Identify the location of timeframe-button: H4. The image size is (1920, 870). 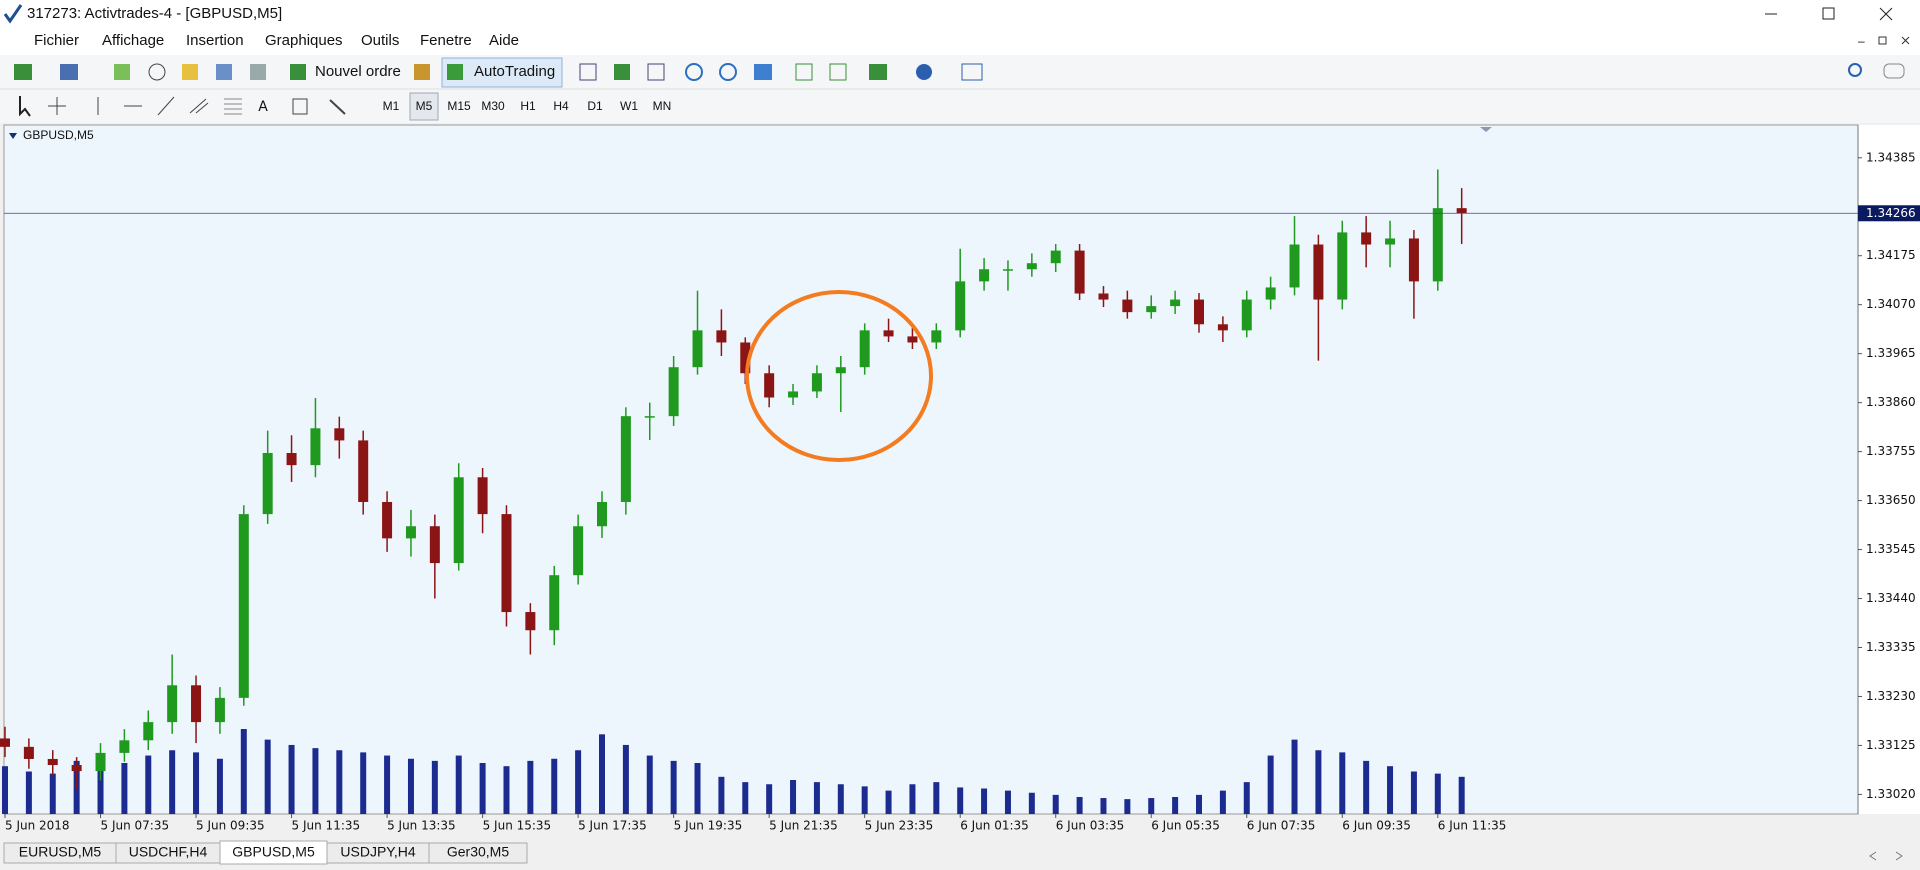
(561, 106).